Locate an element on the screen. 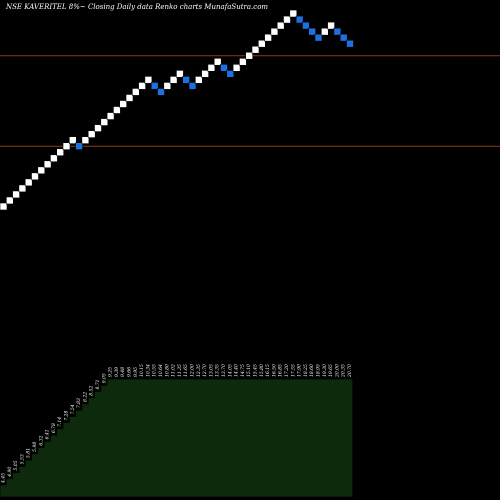  volume-label: 4.45 is located at coordinates (4, 478).